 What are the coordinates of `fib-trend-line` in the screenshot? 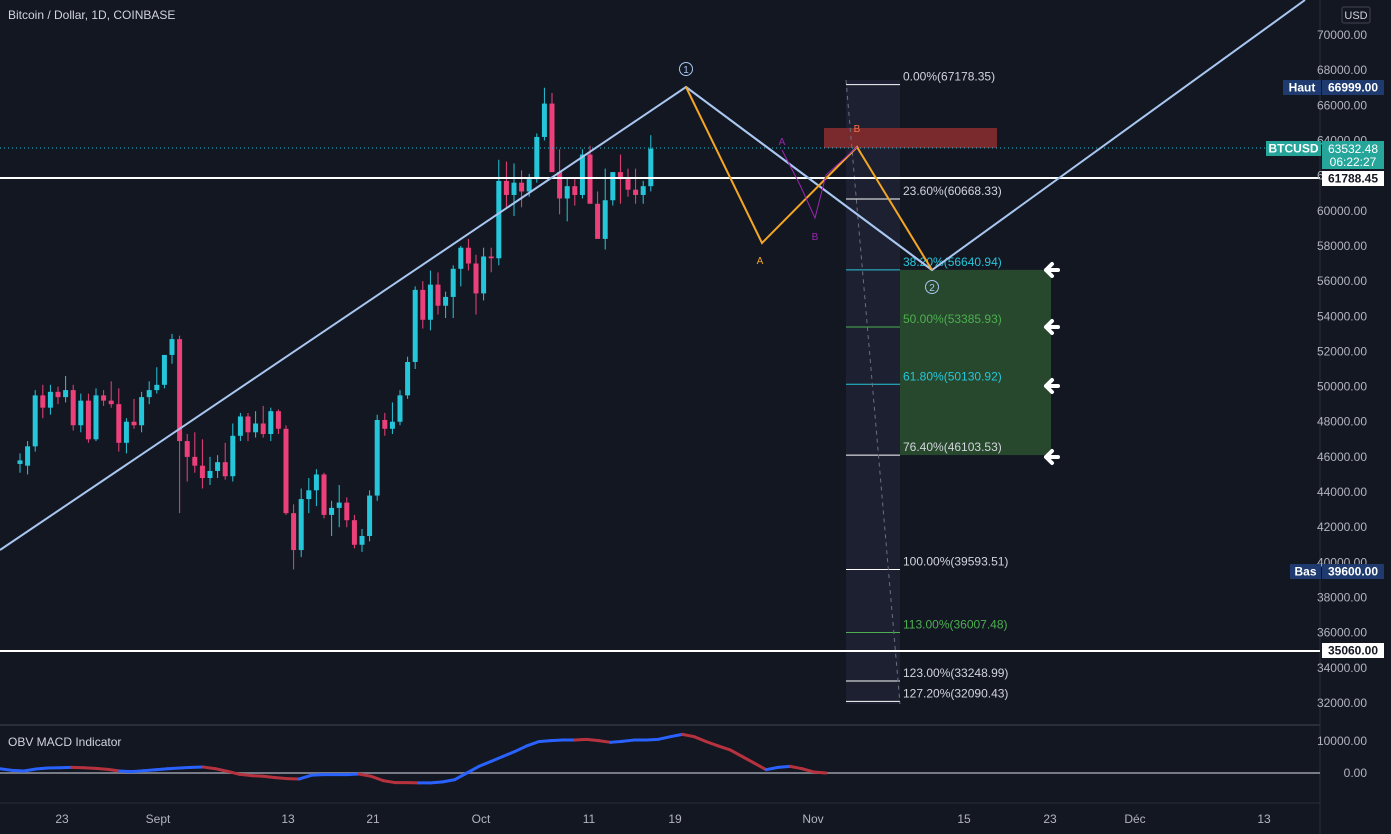 It's located at (873, 392).